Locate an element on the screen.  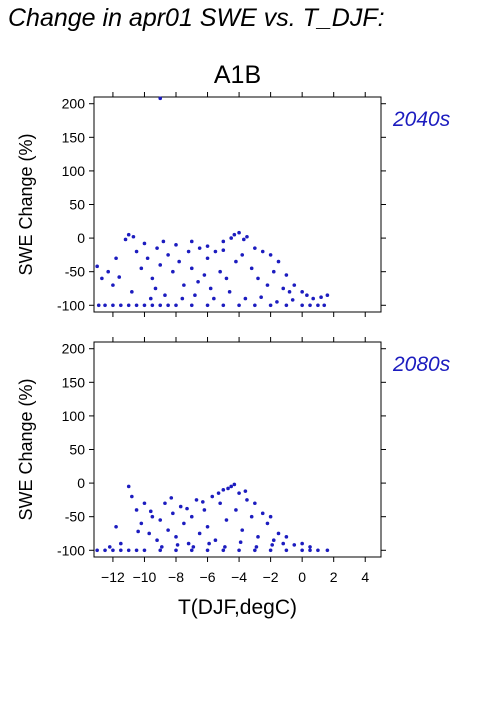
panel-title: A1B is located at coordinates (237, 75).